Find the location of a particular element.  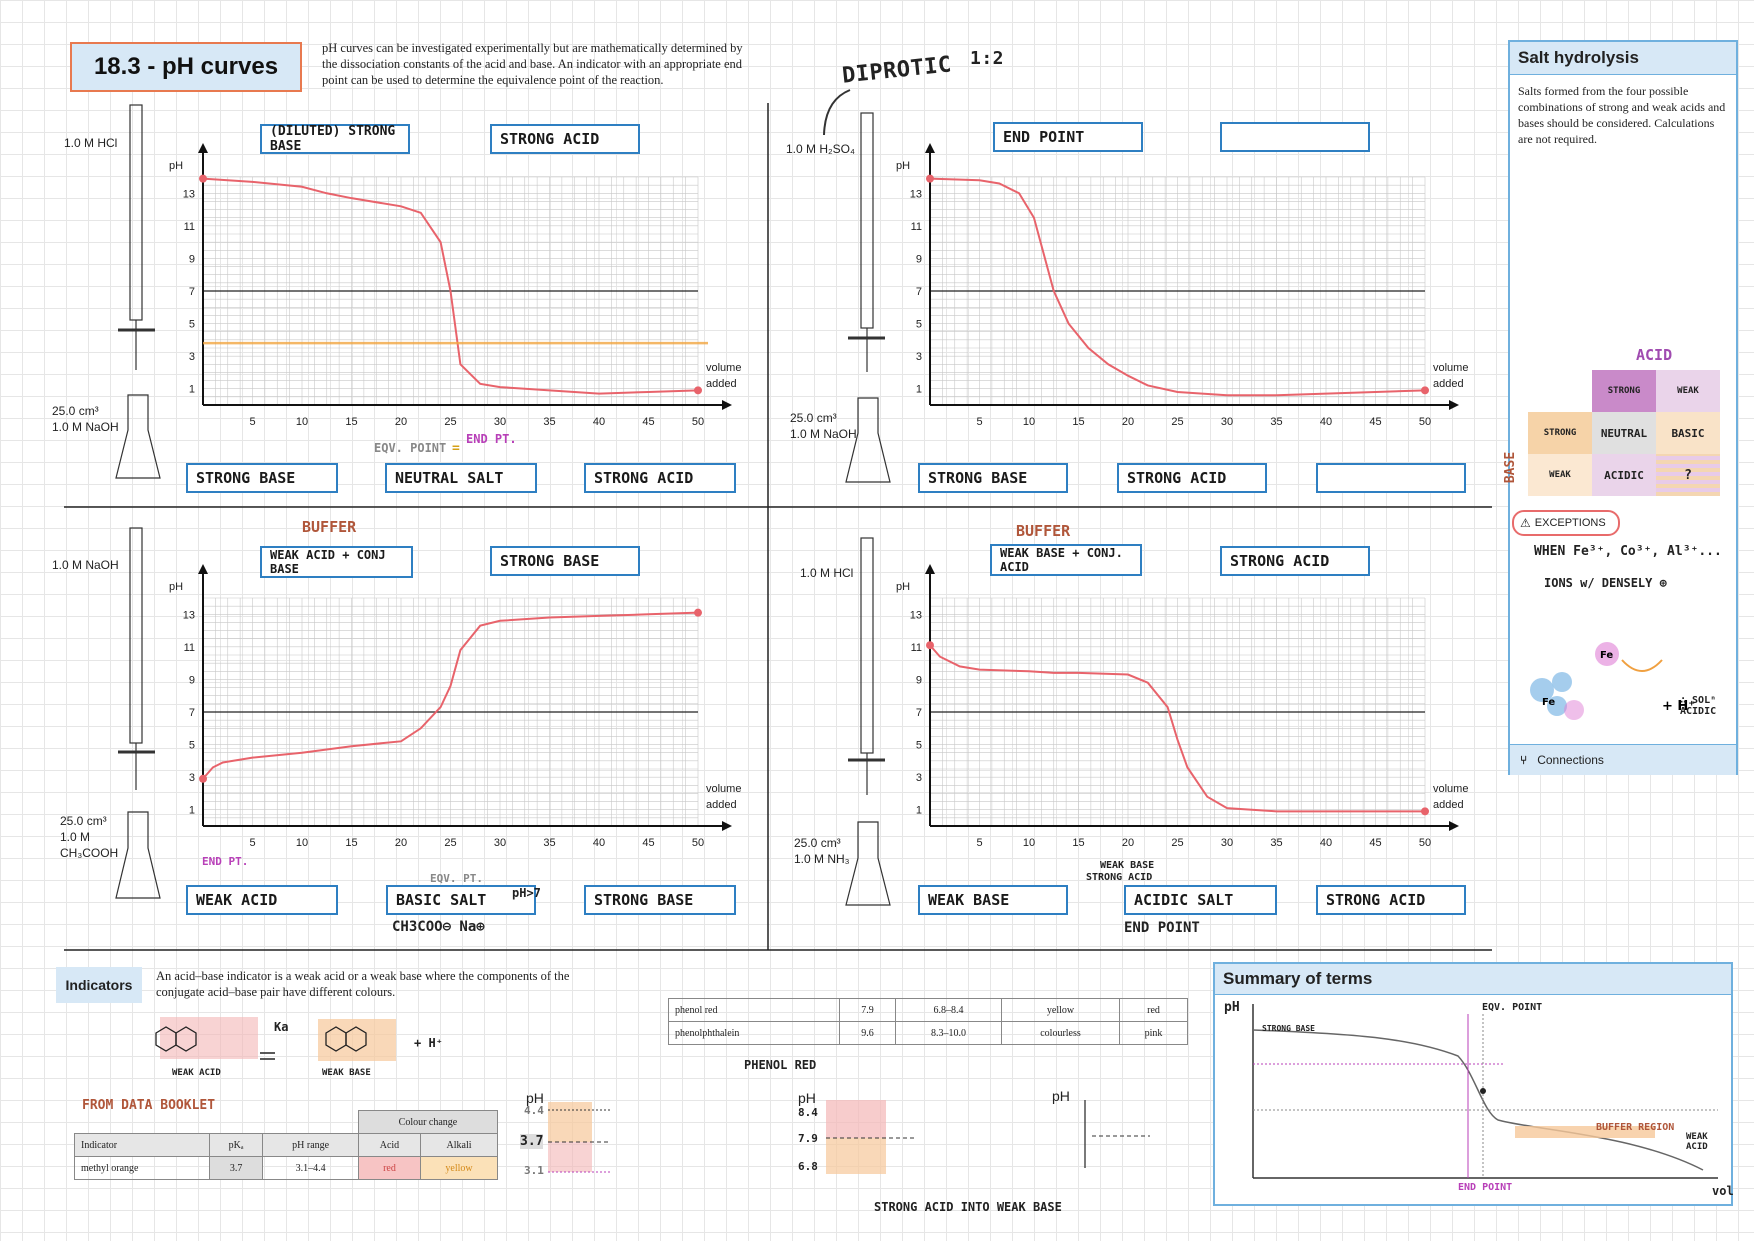

g3-flask-volume: 25.0 cm³ is located at coordinates (83, 821).